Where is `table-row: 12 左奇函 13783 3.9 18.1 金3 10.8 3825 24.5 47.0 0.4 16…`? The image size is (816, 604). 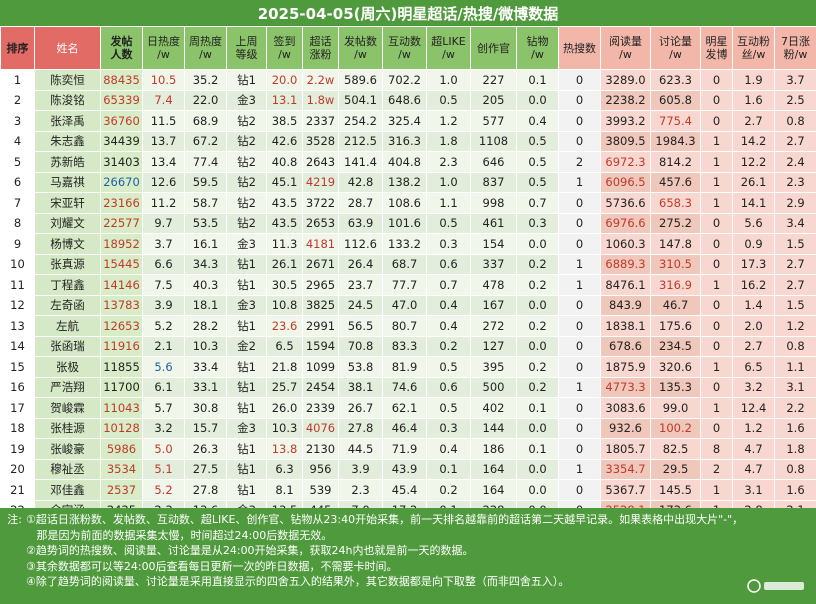
table-row: 12 左奇函 13783 3.9 18.1 金3 10.8 3825 24.5 47.0 0.4 16… is located at coordinates (408, 305).